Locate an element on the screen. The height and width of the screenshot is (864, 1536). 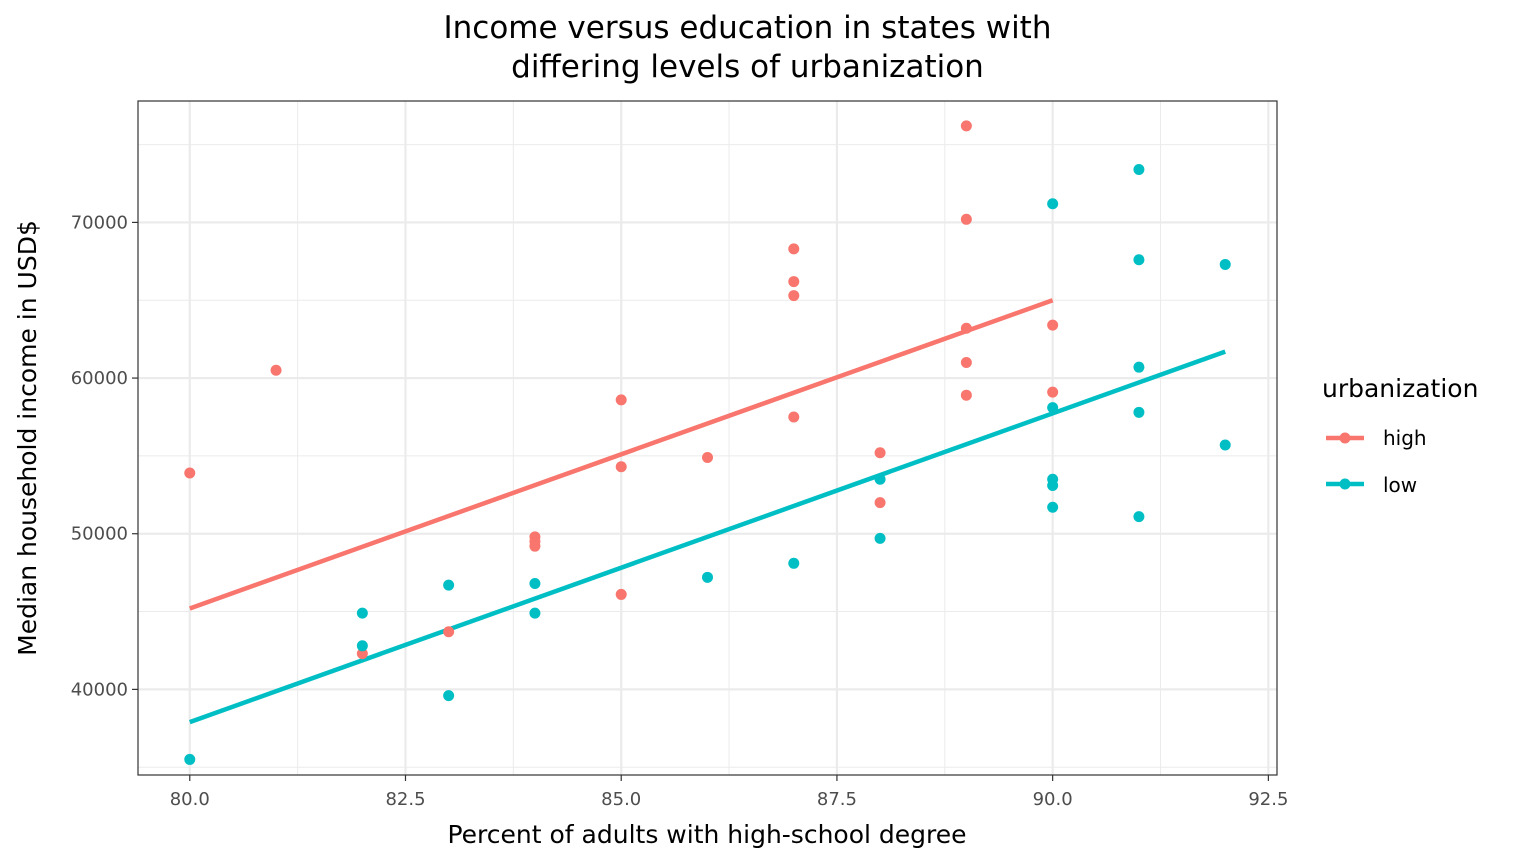
legend-label-high: high is located at coordinates (1405, 438).